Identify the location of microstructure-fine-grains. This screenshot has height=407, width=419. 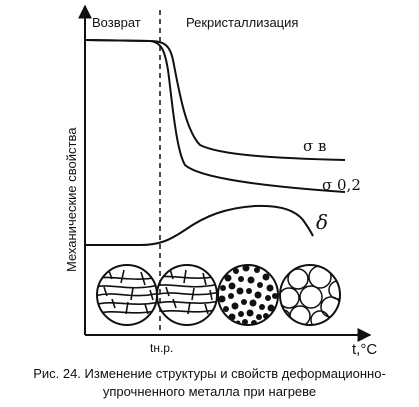
(248, 295).